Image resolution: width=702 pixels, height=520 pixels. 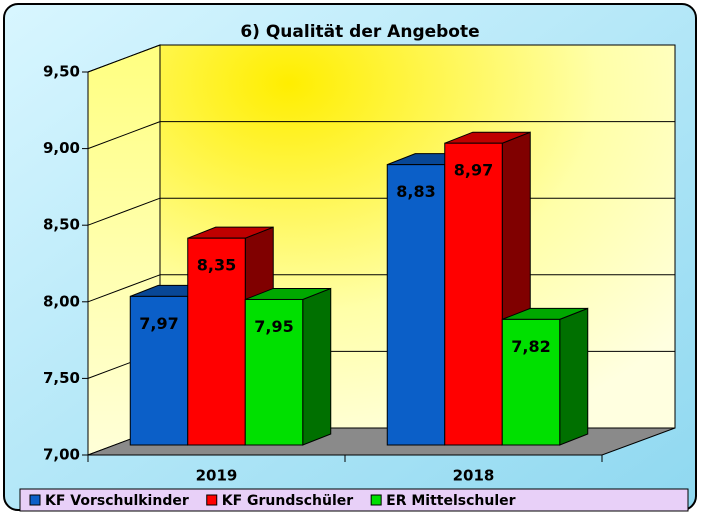 What do you see at coordinates (61, 455) in the screenshot?
I see `y-tick-label: 7,00` at bounding box center [61, 455].